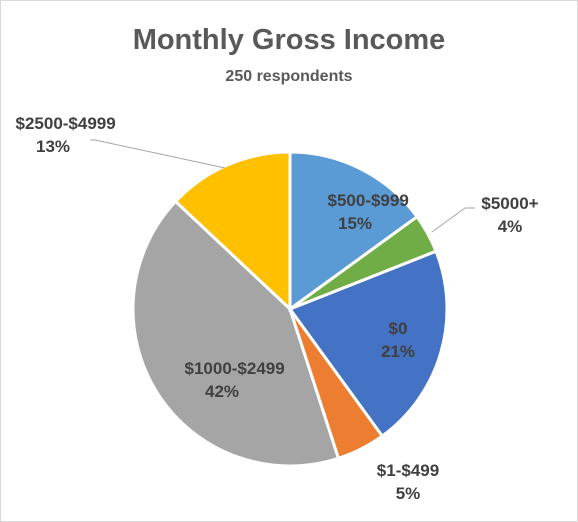 The height and width of the screenshot is (522, 578). I want to click on chart-title: Monthly Gross Income, so click(289, 40).